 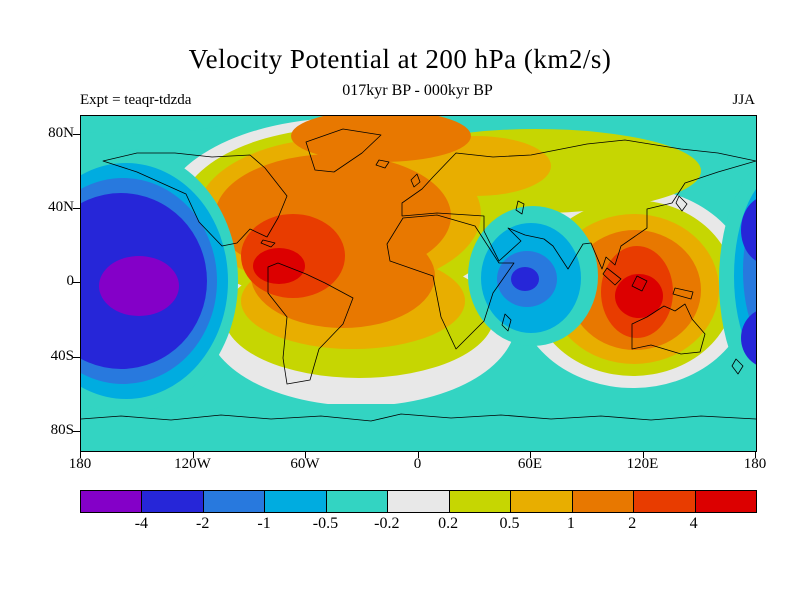 What do you see at coordinates (737, 281) in the screenshot?
I see `dateline-negative-region` at bounding box center [737, 281].